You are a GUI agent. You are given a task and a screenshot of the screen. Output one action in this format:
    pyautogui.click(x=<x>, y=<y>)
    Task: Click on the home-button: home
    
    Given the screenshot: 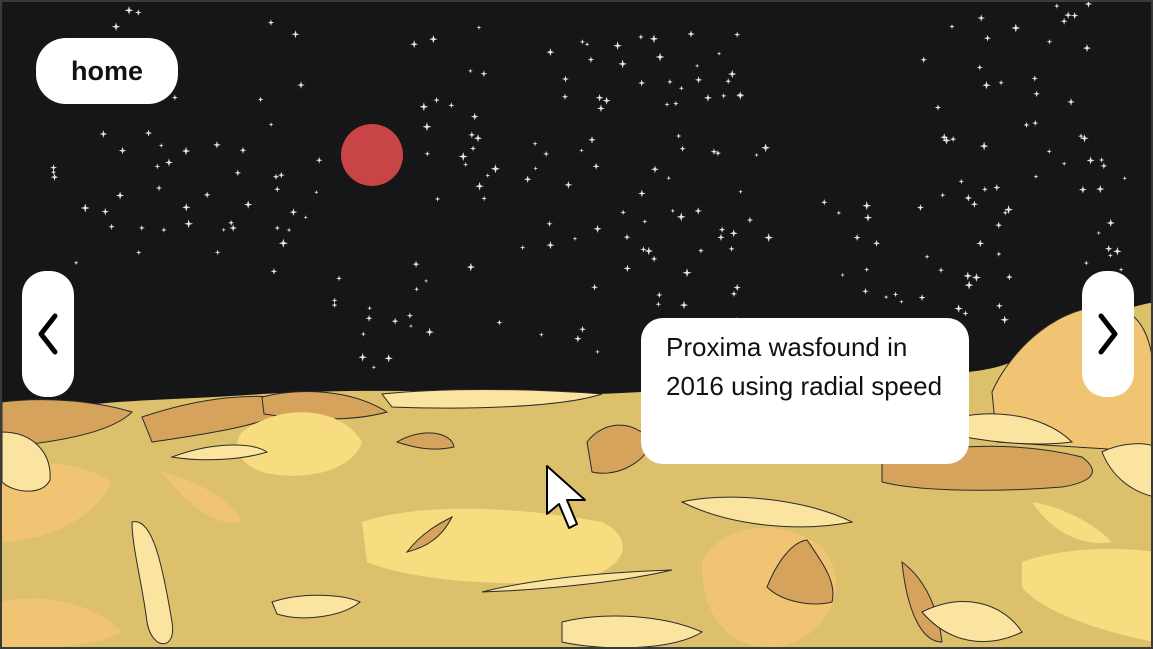 What is the action you would take?
    pyautogui.click(x=107, y=71)
    